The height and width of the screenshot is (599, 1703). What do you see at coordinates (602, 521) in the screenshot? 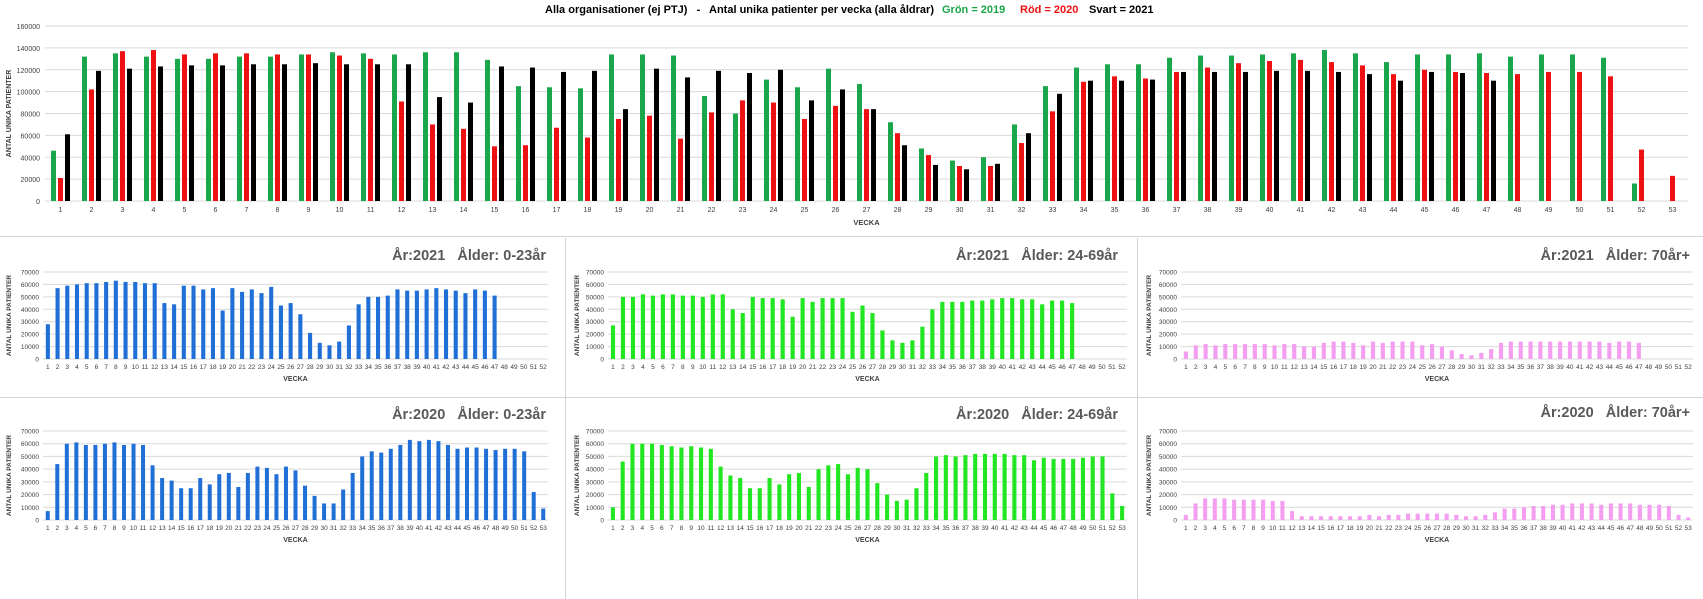
I see `sub-y-tick-label: 0` at bounding box center [602, 521].